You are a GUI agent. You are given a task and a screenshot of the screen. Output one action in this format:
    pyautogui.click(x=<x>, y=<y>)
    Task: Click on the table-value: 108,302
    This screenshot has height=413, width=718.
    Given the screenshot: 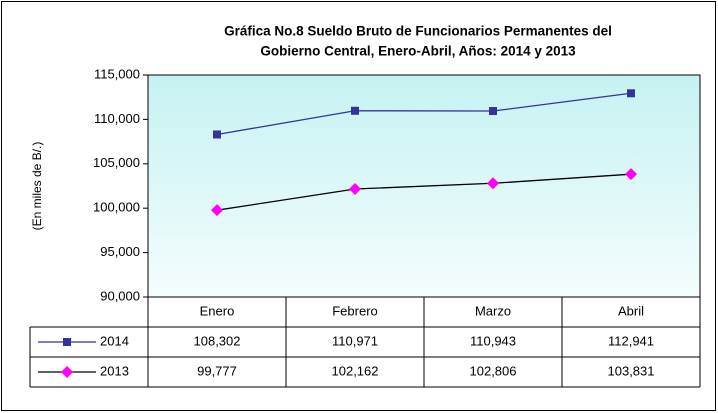 What is the action you would take?
    pyautogui.click(x=217, y=340)
    